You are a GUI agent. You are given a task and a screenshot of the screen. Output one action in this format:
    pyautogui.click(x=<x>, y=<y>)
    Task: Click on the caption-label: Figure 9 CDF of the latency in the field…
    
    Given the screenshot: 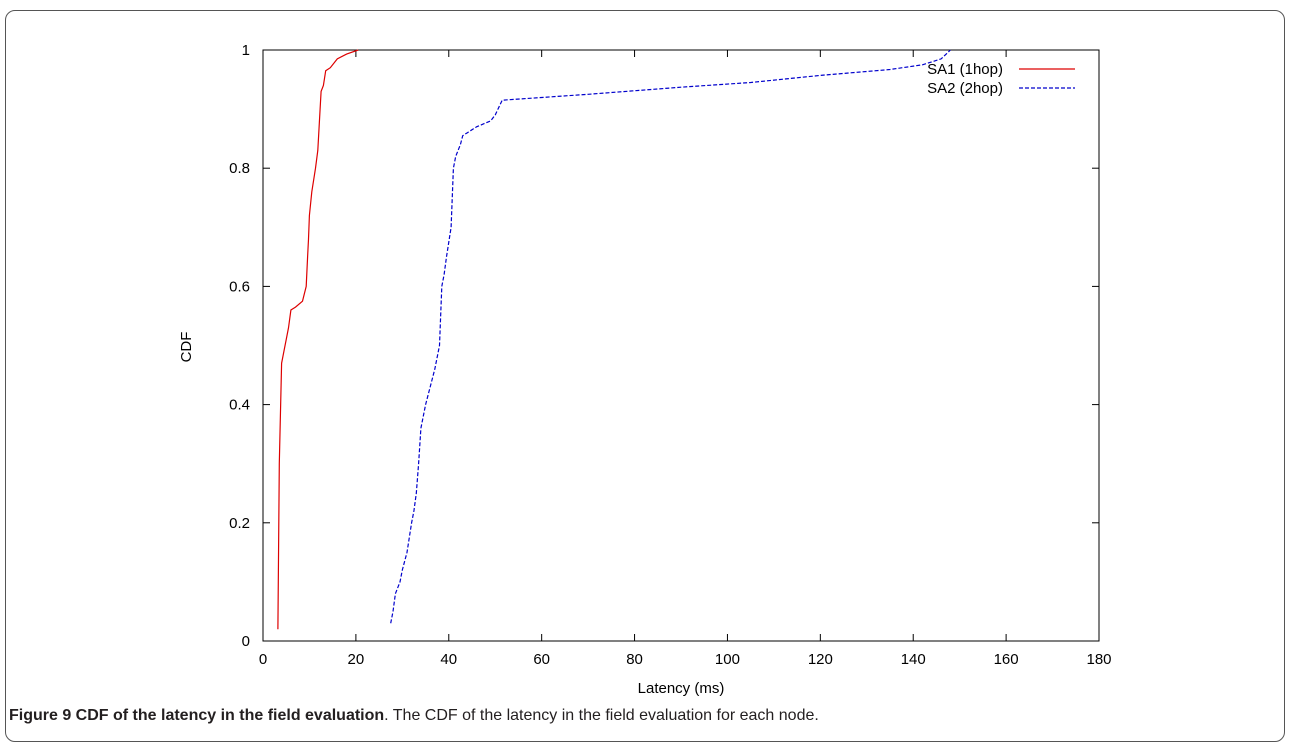 What is the action you would take?
    pyautogui.click(x=197, y=715)
    